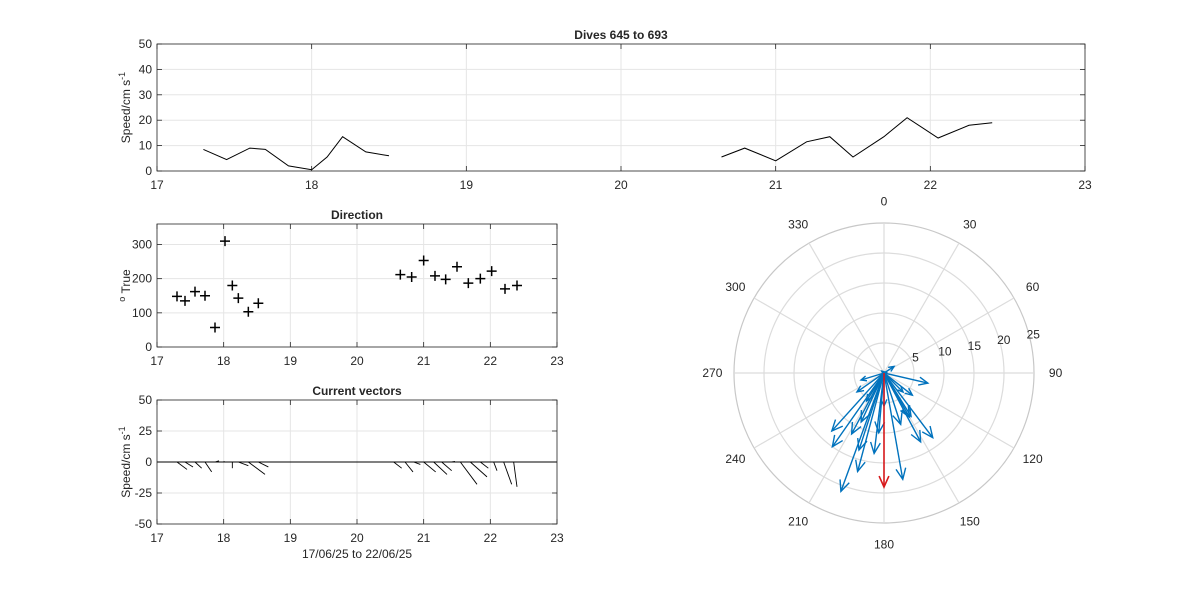  Describe the element at coordinates (125, 461) in the screenshot. I see `vectors-ylabel: Speed/cm s-1` at that location.